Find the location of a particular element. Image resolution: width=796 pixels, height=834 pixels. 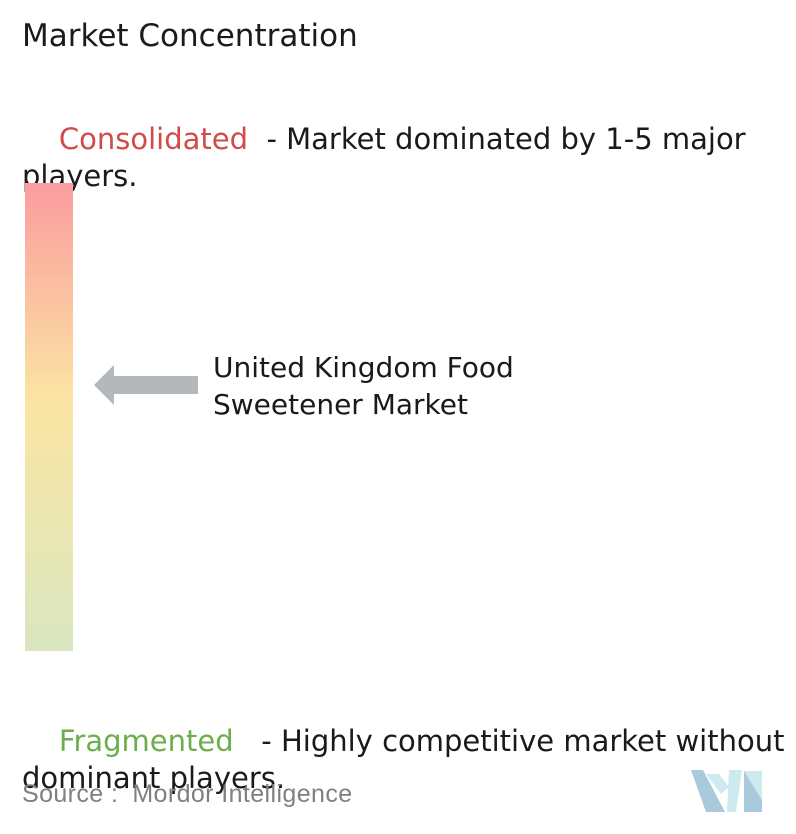

left-arrow-icon is located at coordinates (146, 385).